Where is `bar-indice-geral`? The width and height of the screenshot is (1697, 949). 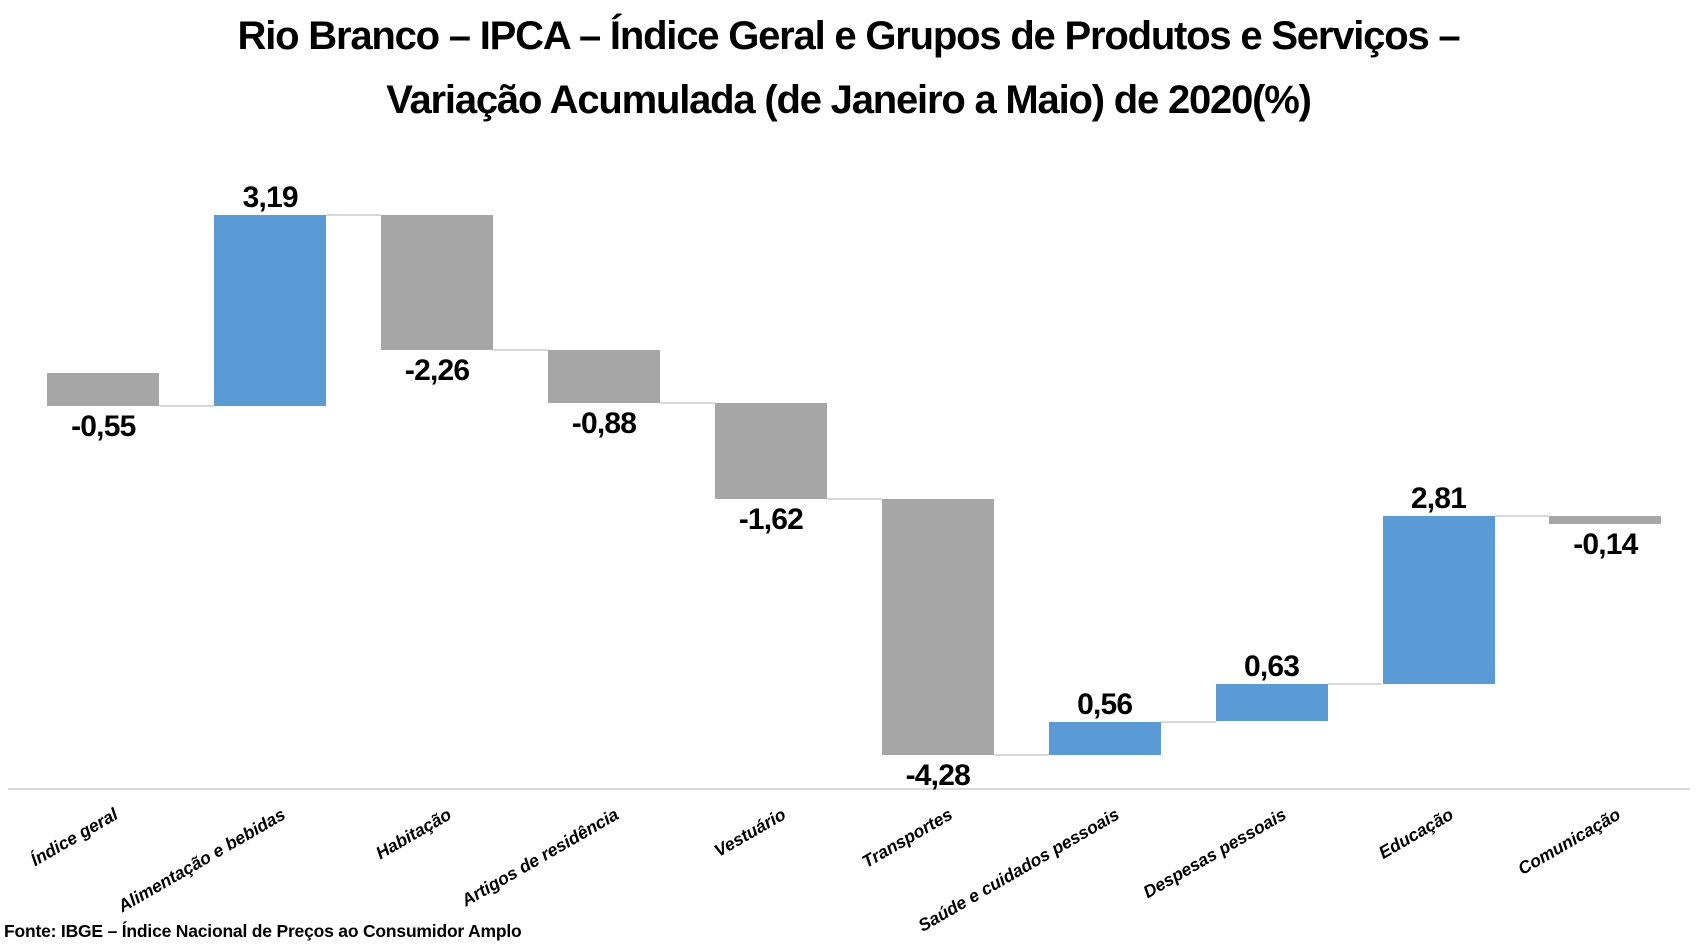 bar-indice-geral is located at coordinates (103, 389).